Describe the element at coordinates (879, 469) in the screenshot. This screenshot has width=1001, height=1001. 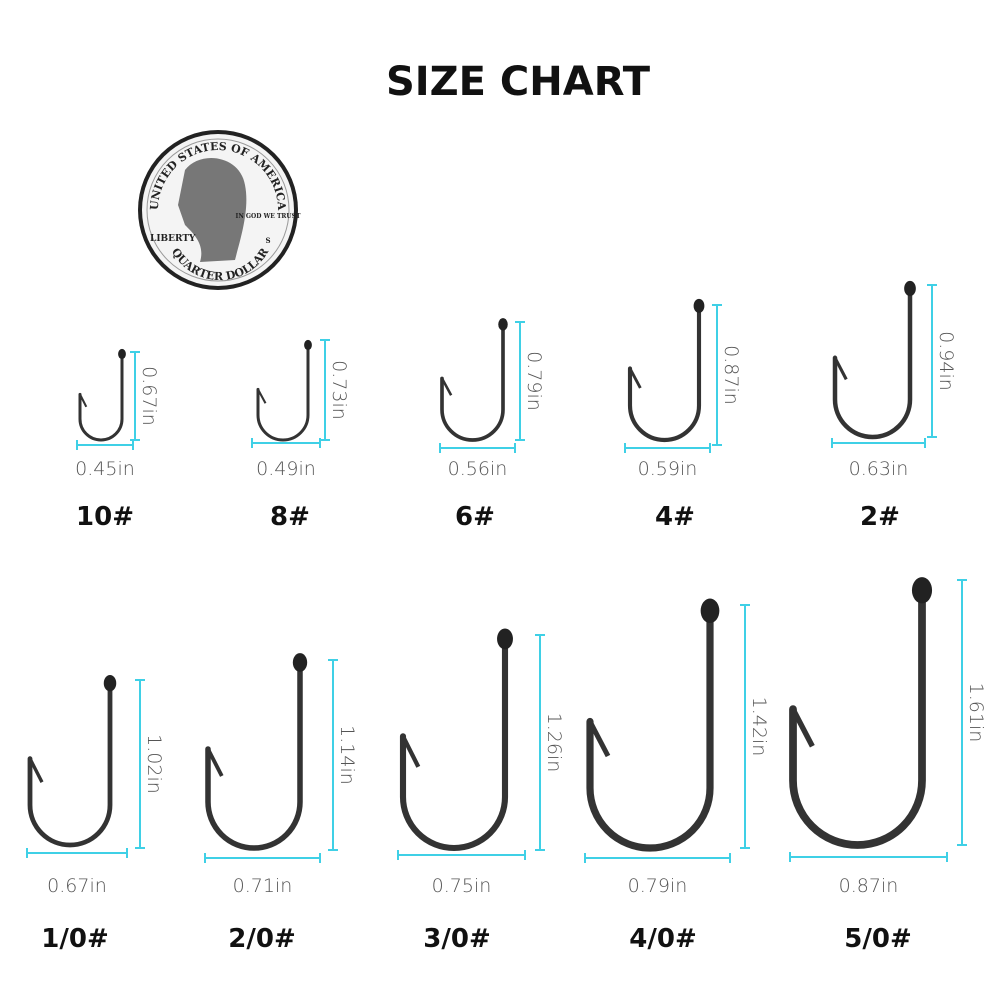
I see `width-label: 0.63in` at that location.